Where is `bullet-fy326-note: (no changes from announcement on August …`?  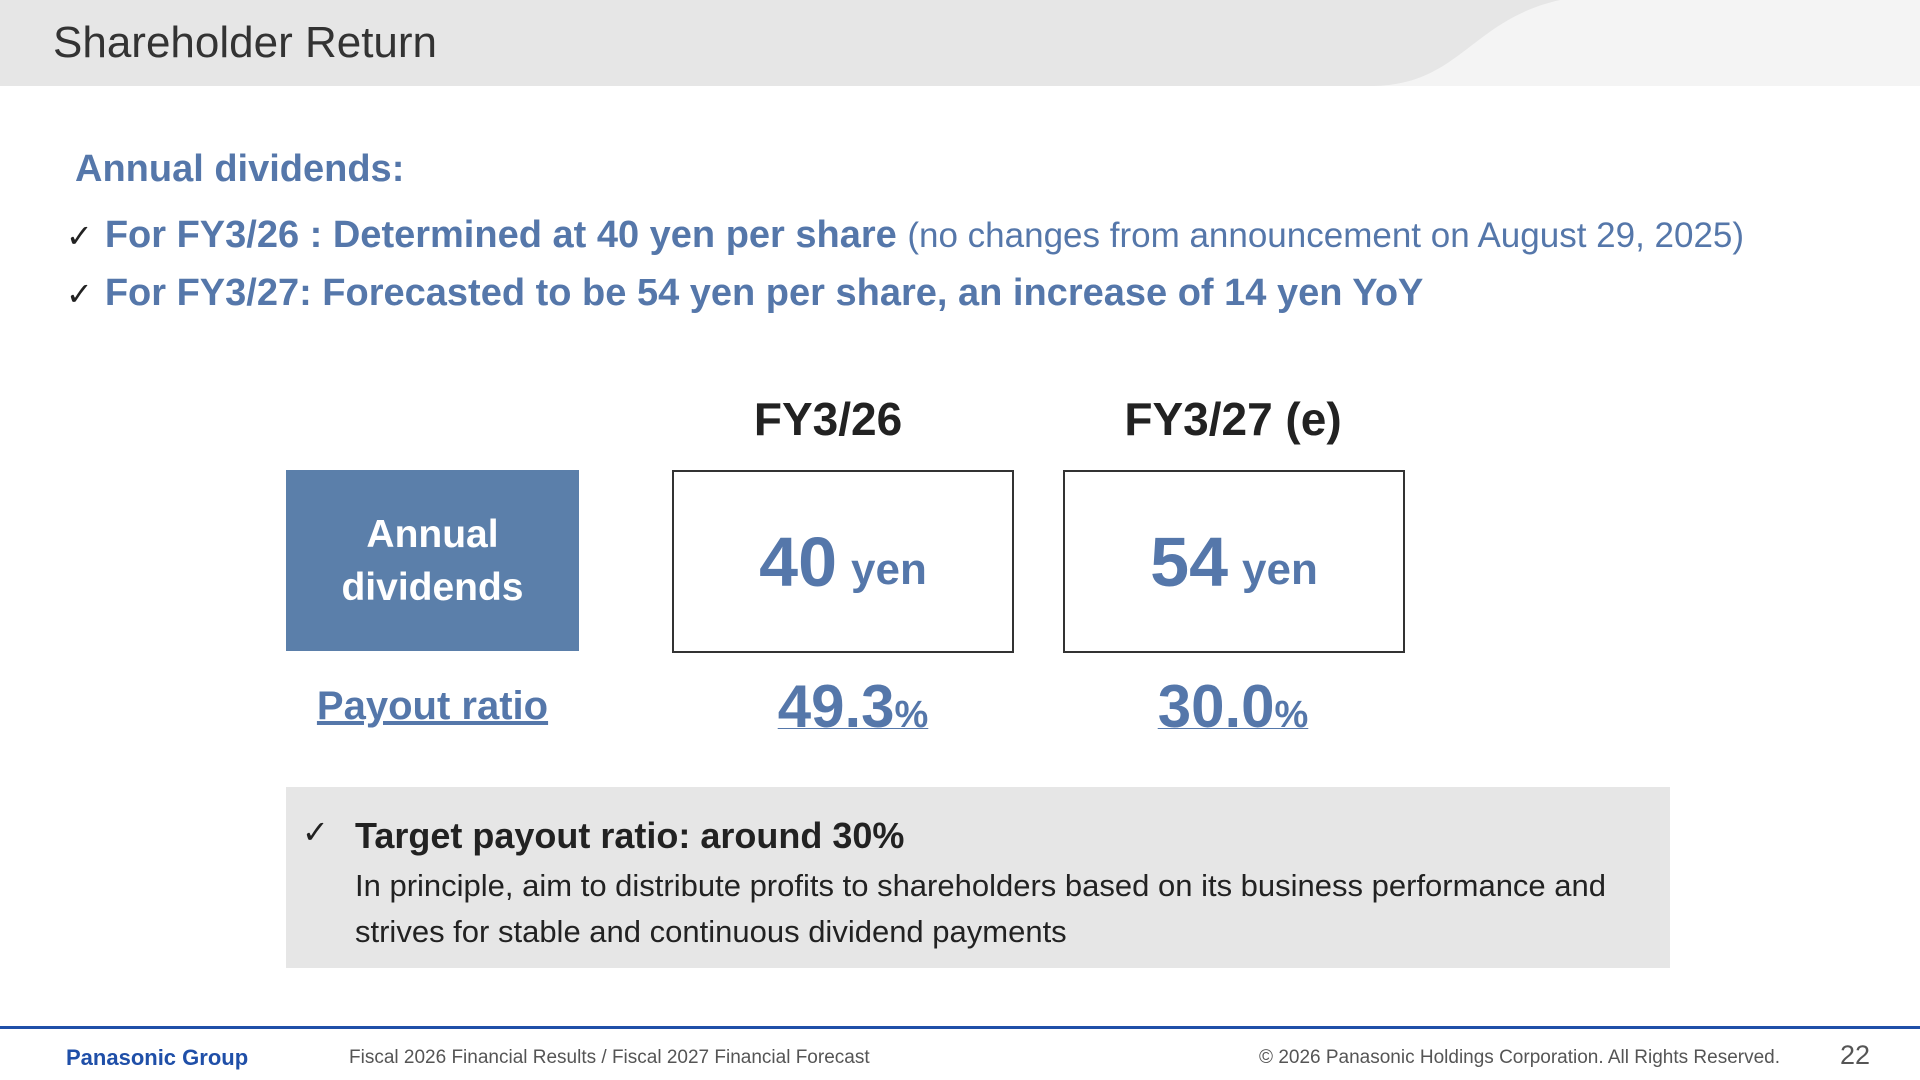 bullet-fy326-note: (no changes from announcement on August … is located at coordinates (1326, 235).